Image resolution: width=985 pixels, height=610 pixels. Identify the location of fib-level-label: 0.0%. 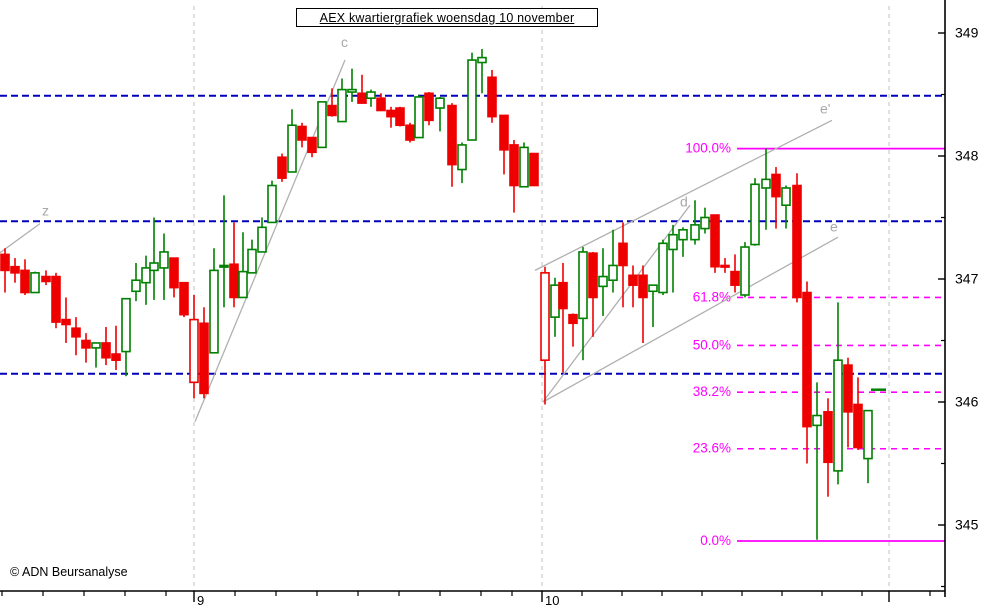
(715, 540).